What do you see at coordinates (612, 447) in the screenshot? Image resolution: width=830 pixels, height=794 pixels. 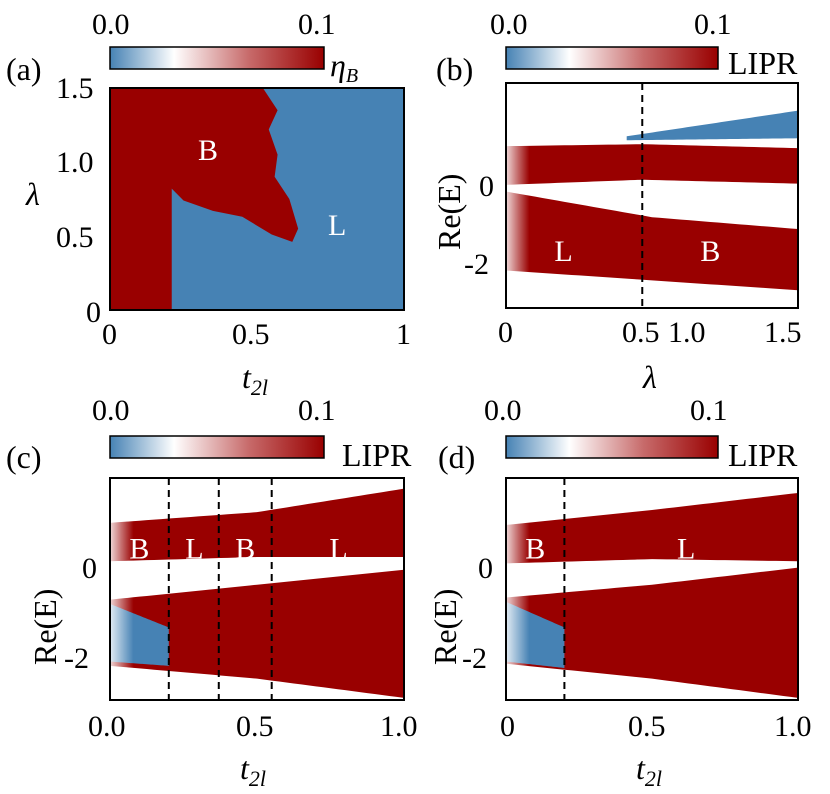 I see `panel-d-colorbar` at bounding box center [612, 447].